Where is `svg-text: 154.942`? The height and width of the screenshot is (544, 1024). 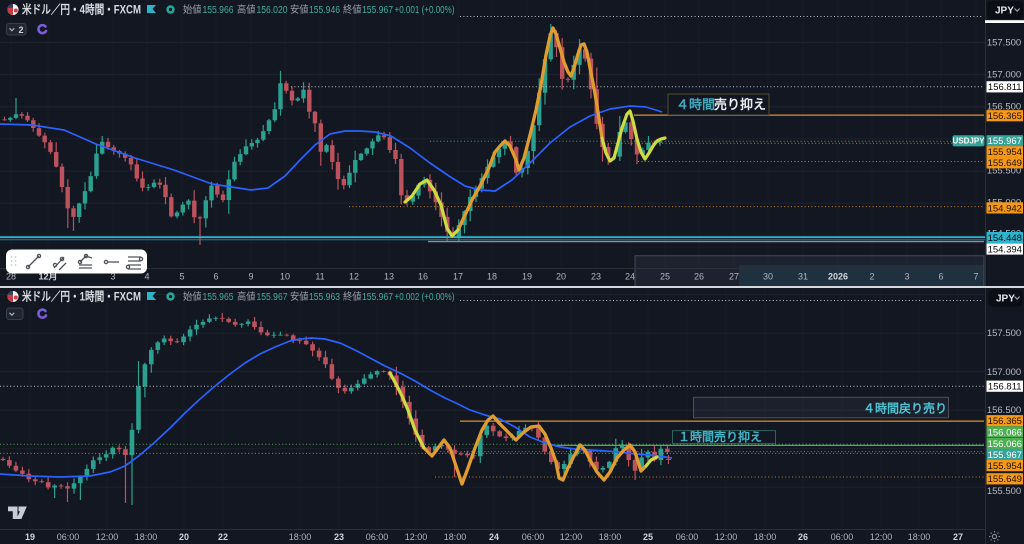 svg-text: 154.942 is located at coordinates (1005, 208).